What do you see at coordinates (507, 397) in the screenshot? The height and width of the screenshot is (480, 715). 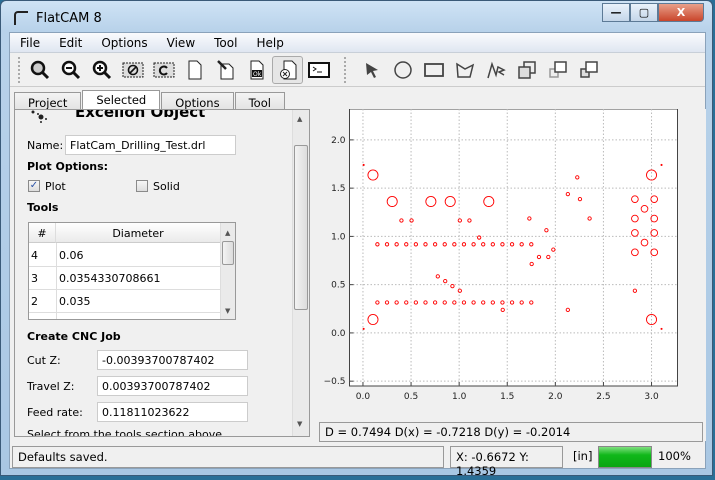 I see `x-tick-label: 1.5` at bounding box center [507, 397].